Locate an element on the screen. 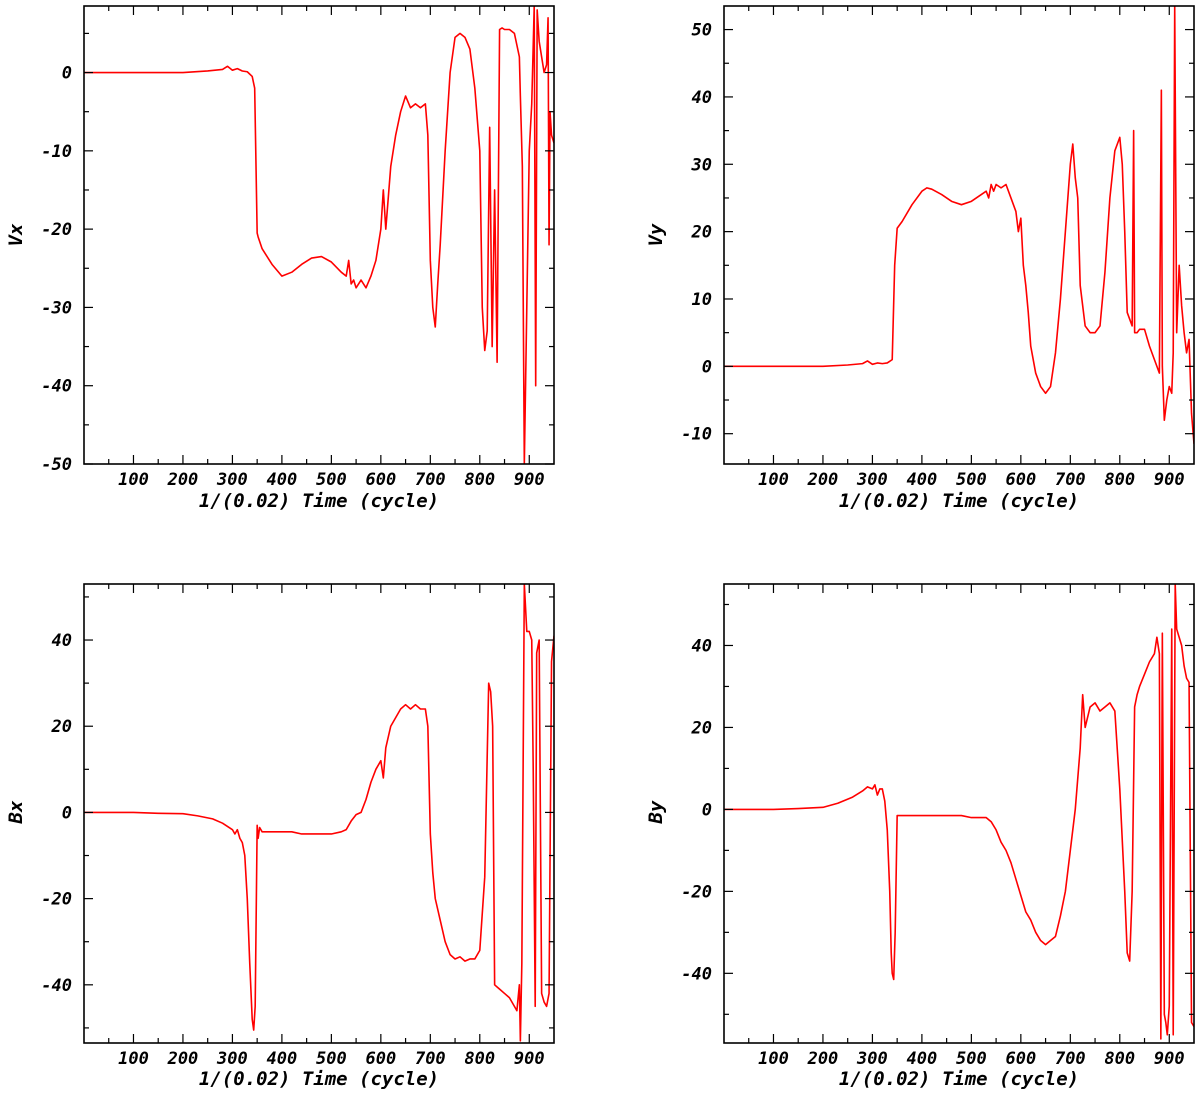 This screenshot has width=1200, height=1104. y-tick-label: -50 is located at coordinates (56, 465).